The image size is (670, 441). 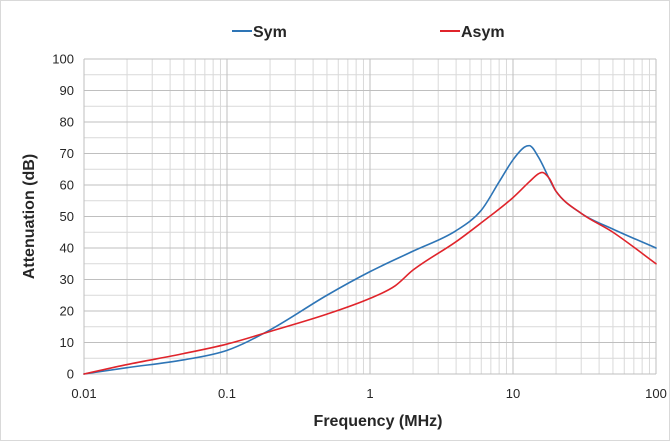 What do you see at coordinates (368, 32) in the screenshot?
I see `legend: Sym Asym` at bounding box center [368, 32].